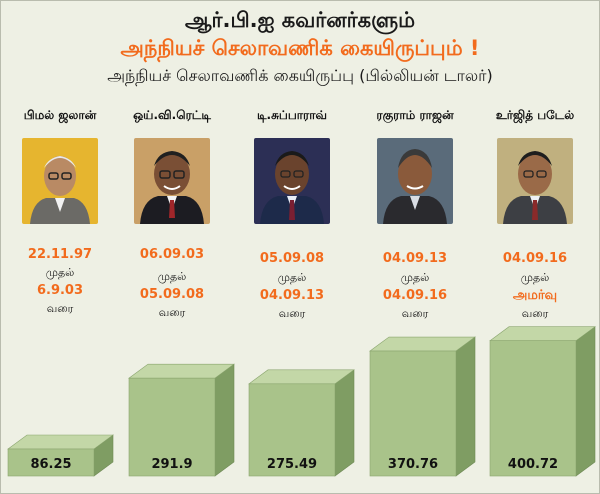 This screenshot has width=600, height=494. What do you see at coordinates (533, 464) in the screenshot?
I see `bar-value-label: 400.72` at bounding box center [533, 464].